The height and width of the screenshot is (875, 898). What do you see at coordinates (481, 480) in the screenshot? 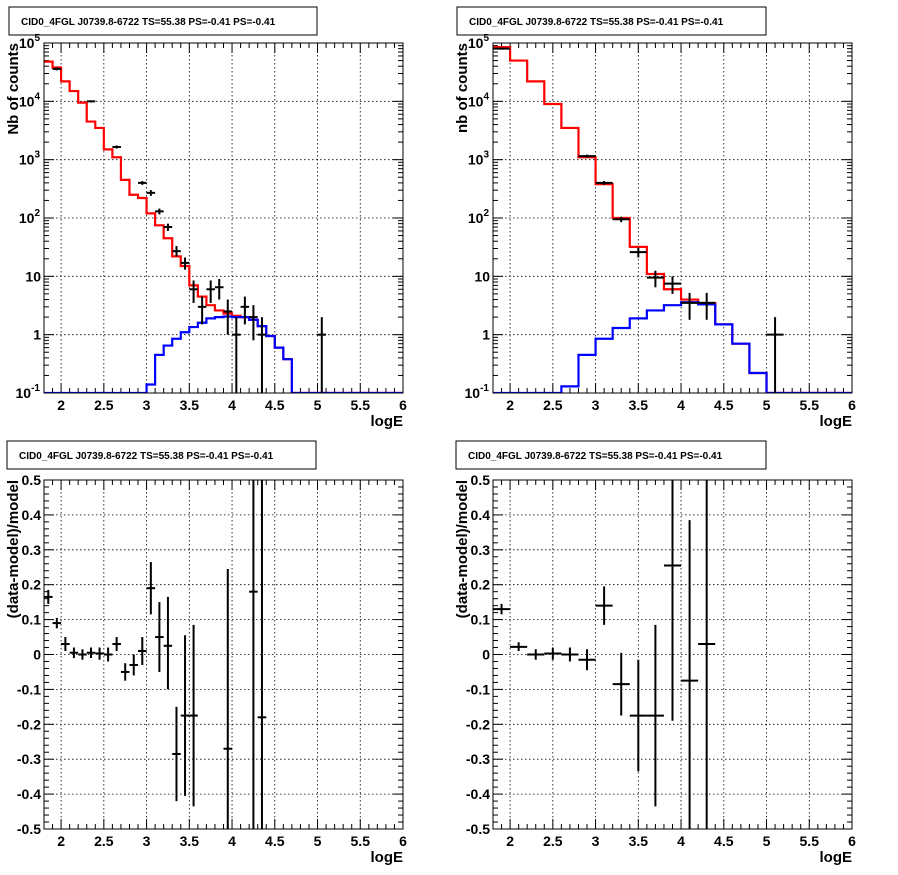
I see `y-tick-label: 0.5` at bounding box center [481, 480].